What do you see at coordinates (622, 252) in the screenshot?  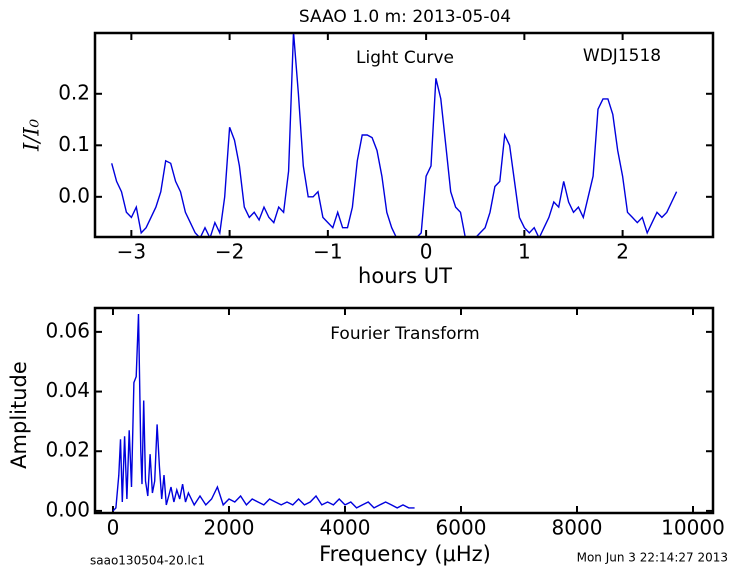 I see `x-tick-label: 2` at bounding box center [622, 252].